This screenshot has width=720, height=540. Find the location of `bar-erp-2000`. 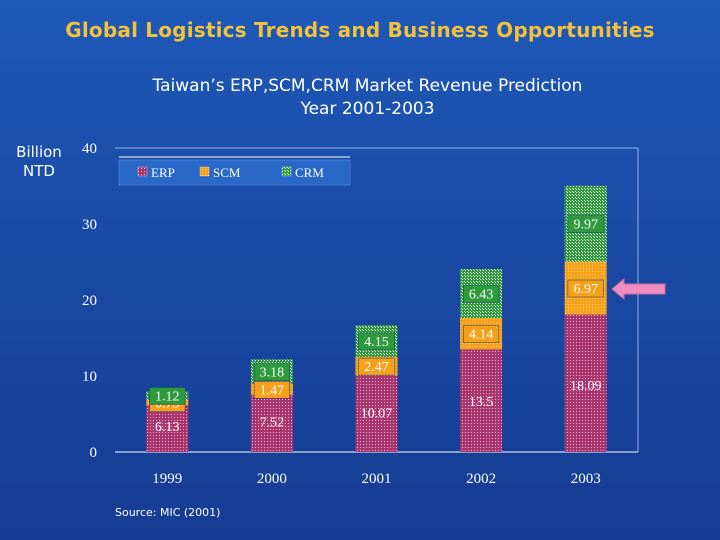

bar-erp-2000 is located at coordinates (271, 423).